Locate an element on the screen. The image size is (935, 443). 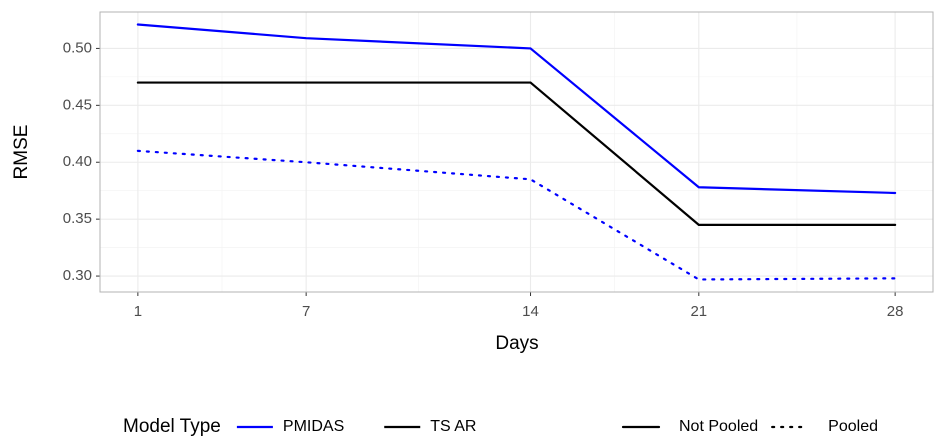
y-tick-label: 0.30 is located at coordinates (77, 275).